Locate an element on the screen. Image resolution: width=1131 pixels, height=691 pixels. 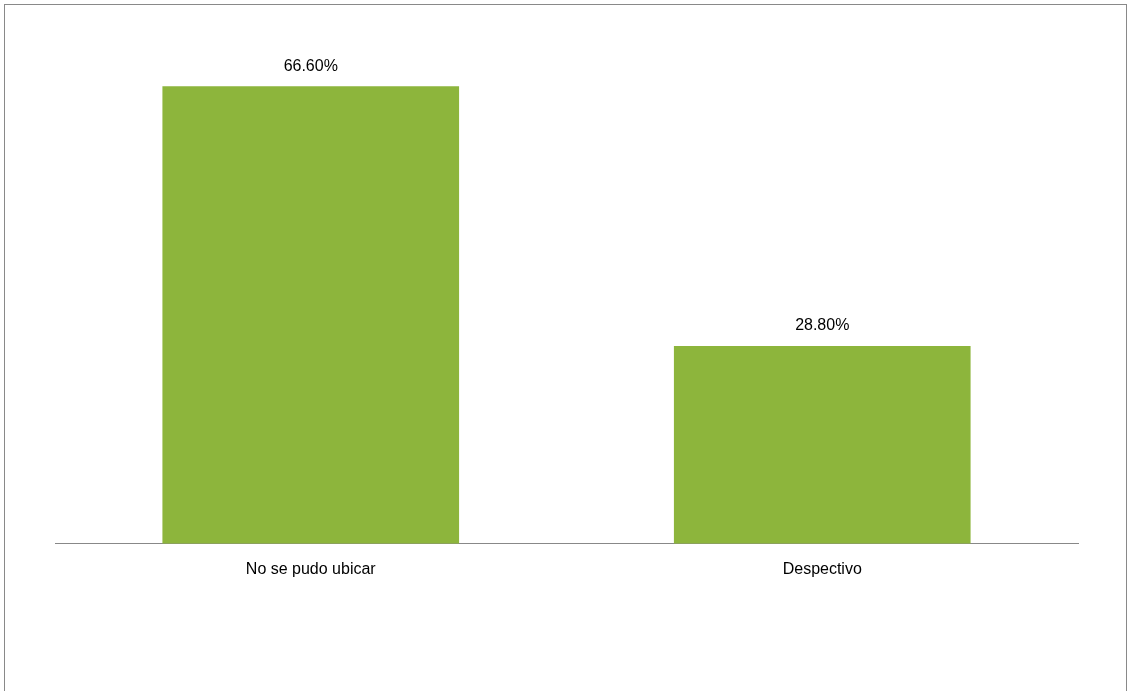
data-label: 28.80% is located at coordinates (822, 325).